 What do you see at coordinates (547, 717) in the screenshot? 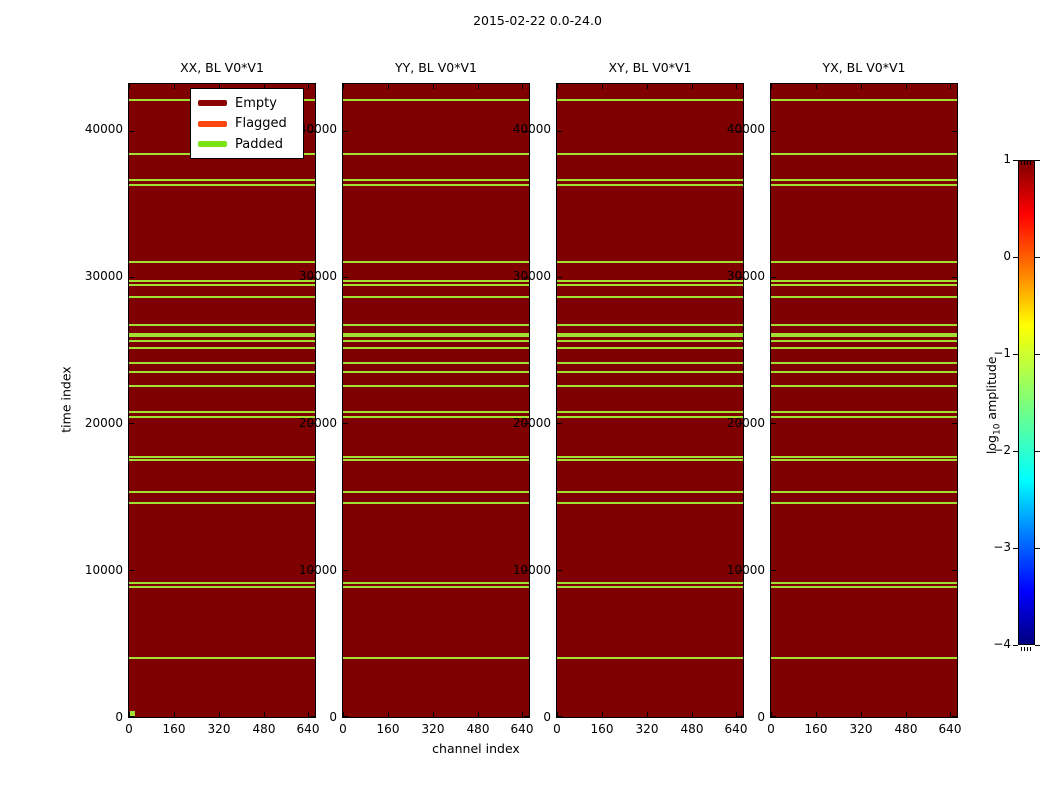
I see `y-tick-label: 0` at bounding box center [547, 717].